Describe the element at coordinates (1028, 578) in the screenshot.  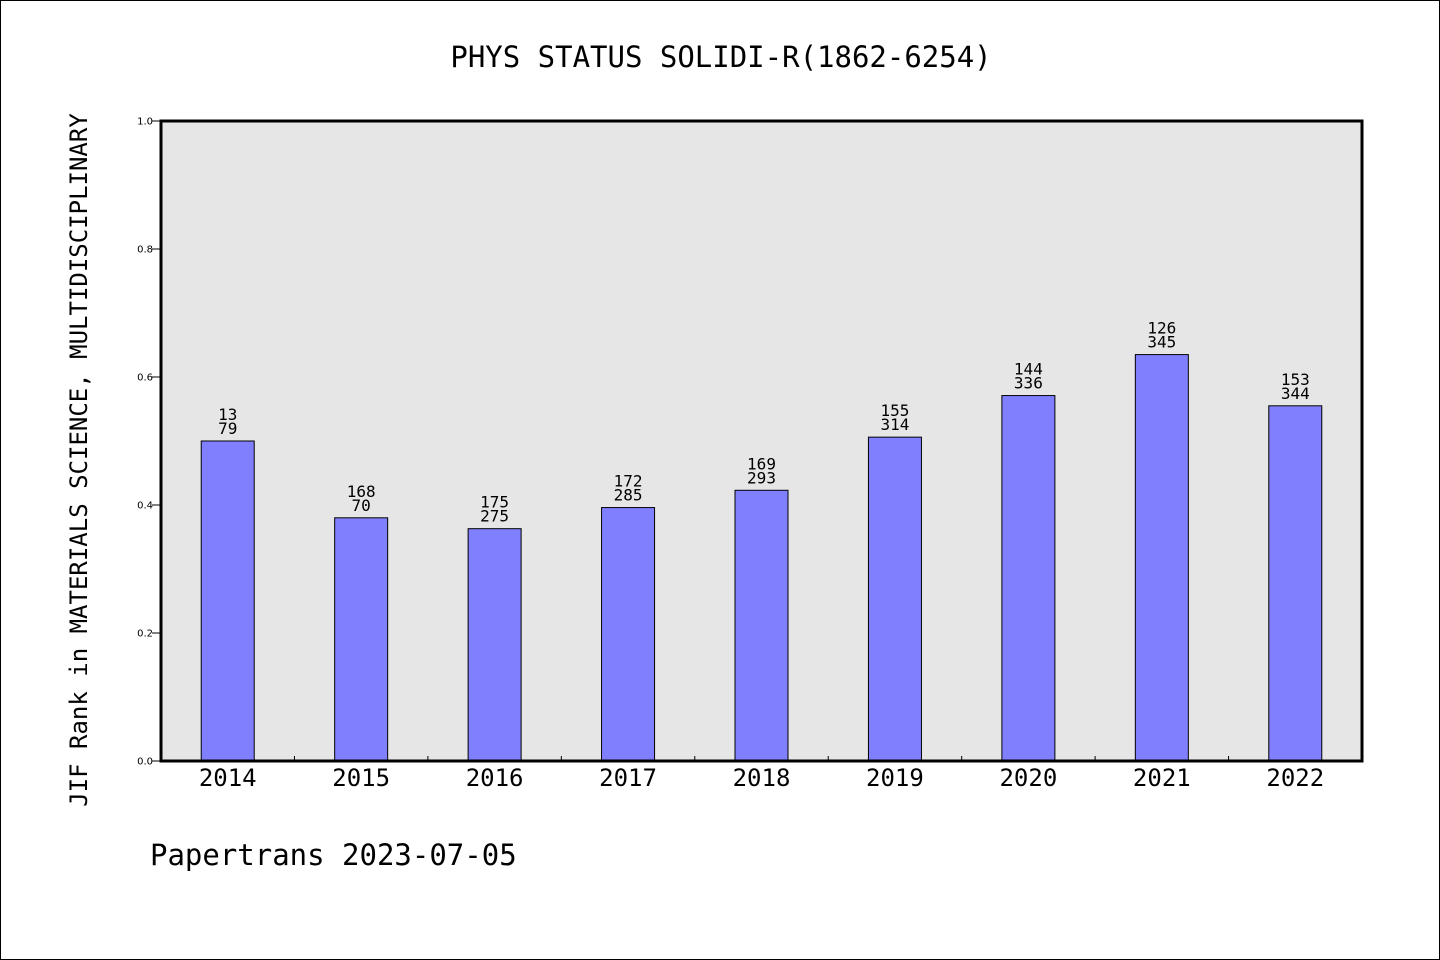
I see `bar-2020` at that location.